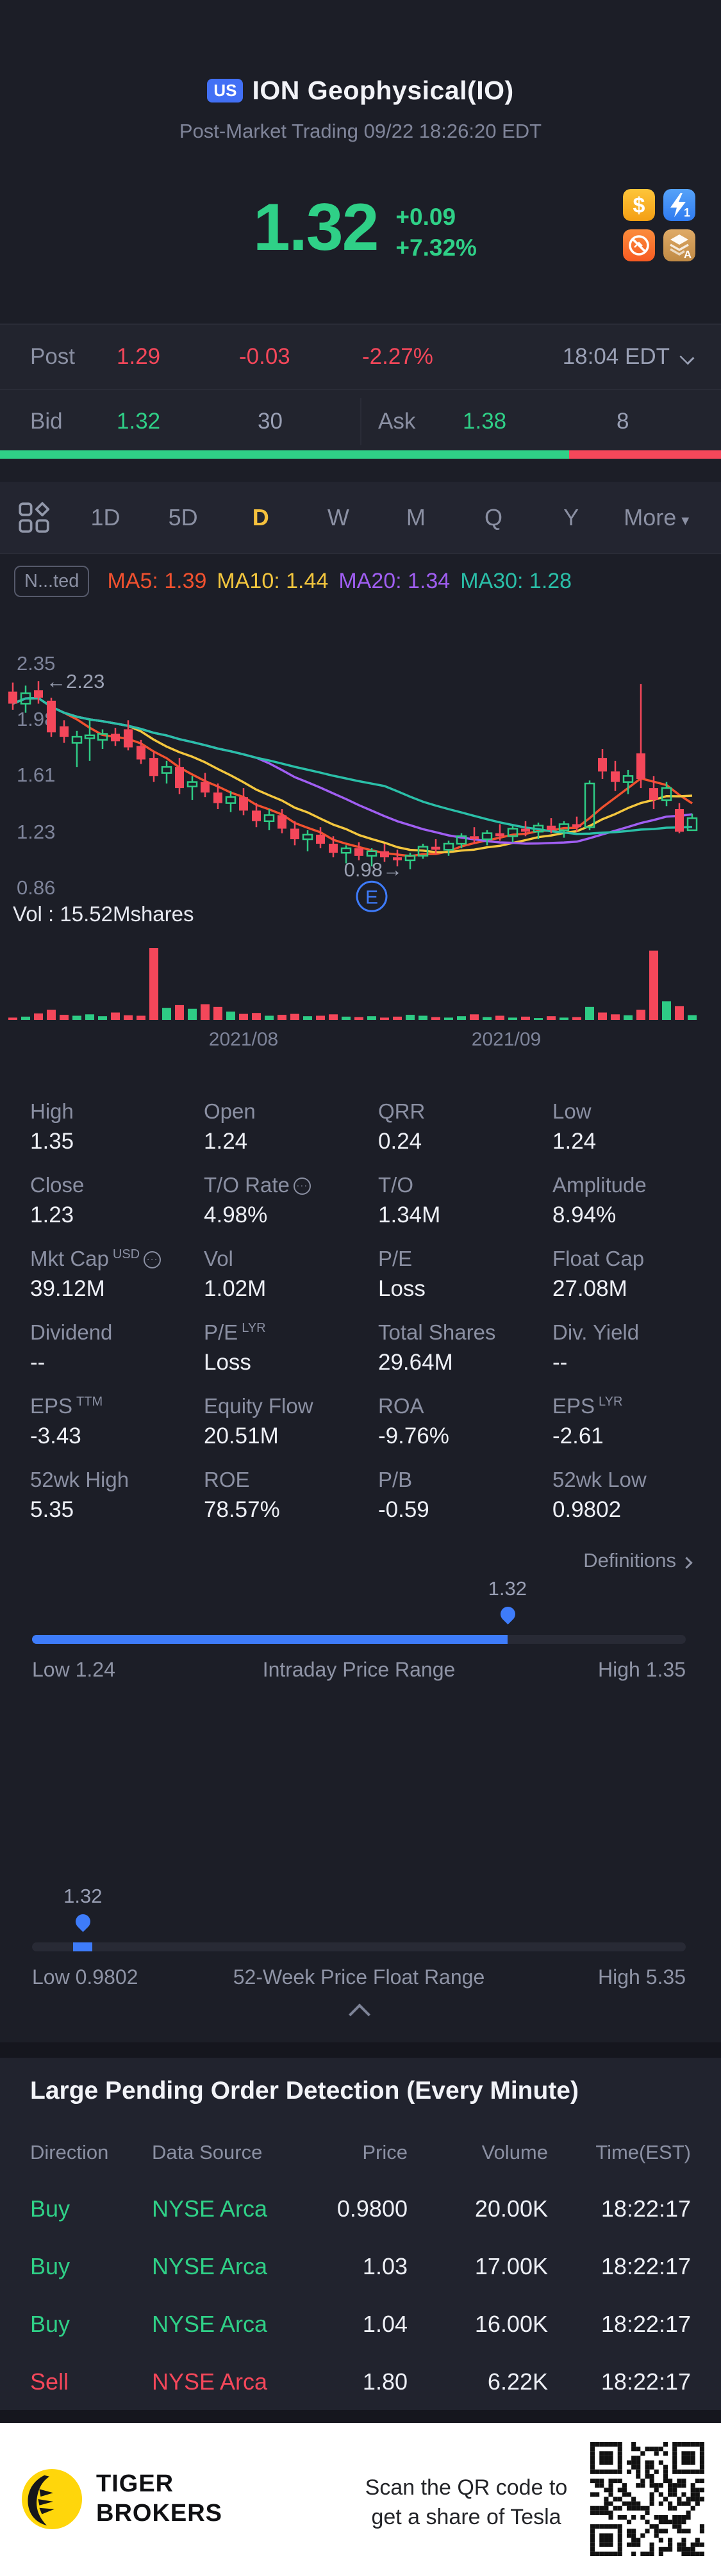 The width and height of the screenshot is (721, 2576). Describe the element at coordinates (687, 358) in the screenshot. I see `chevron-down-icon` at that location.